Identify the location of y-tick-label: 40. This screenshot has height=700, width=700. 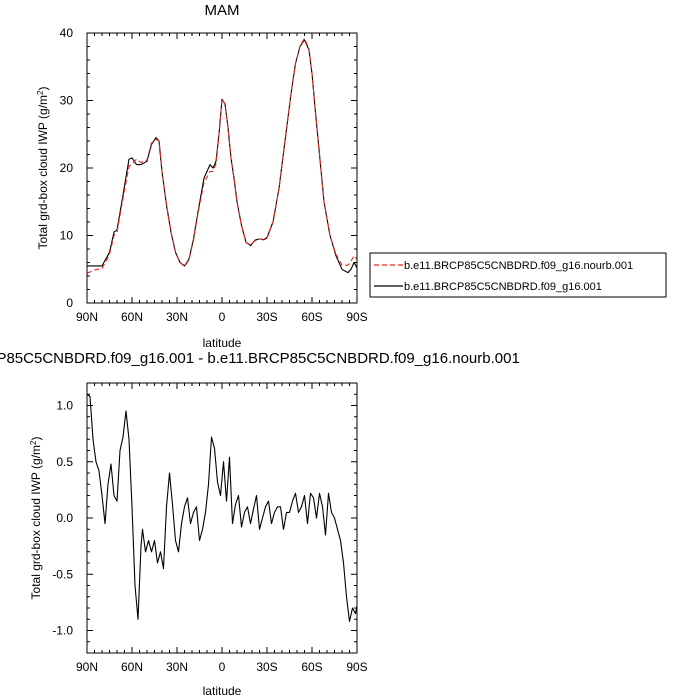
(67, 33).